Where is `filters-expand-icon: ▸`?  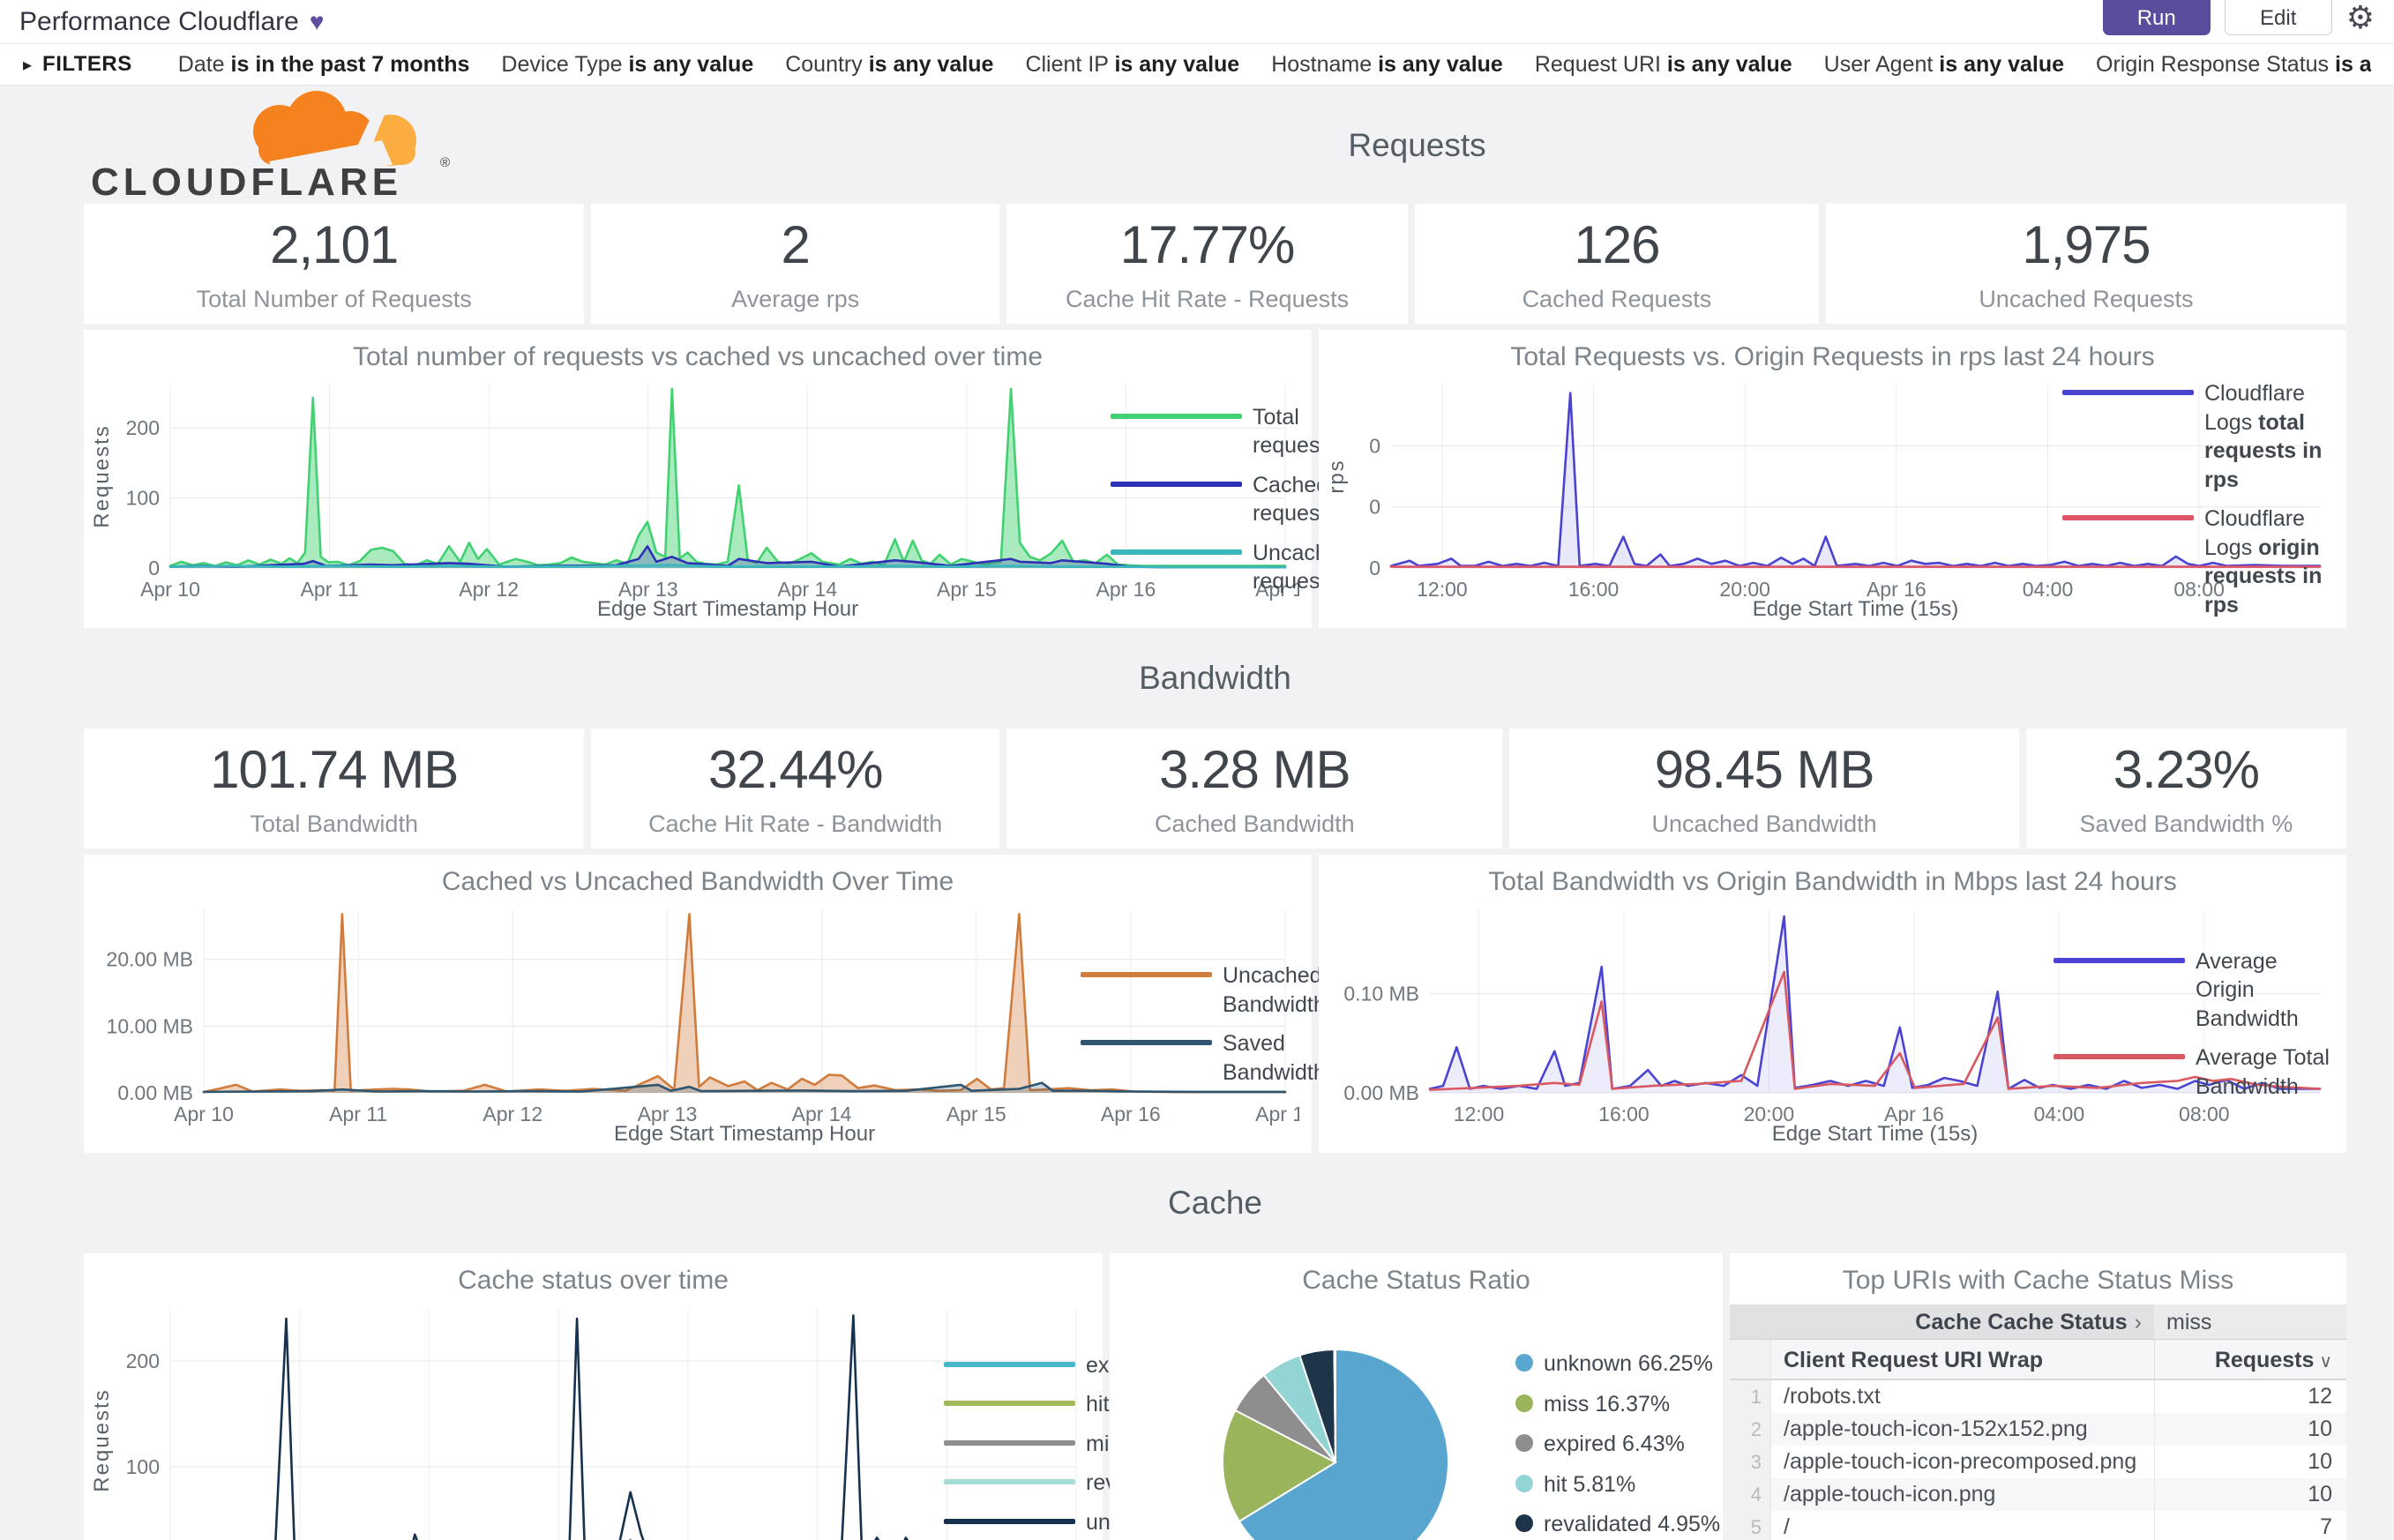
filters-expand-icon: ▸ is located at coordinates (28, 65).